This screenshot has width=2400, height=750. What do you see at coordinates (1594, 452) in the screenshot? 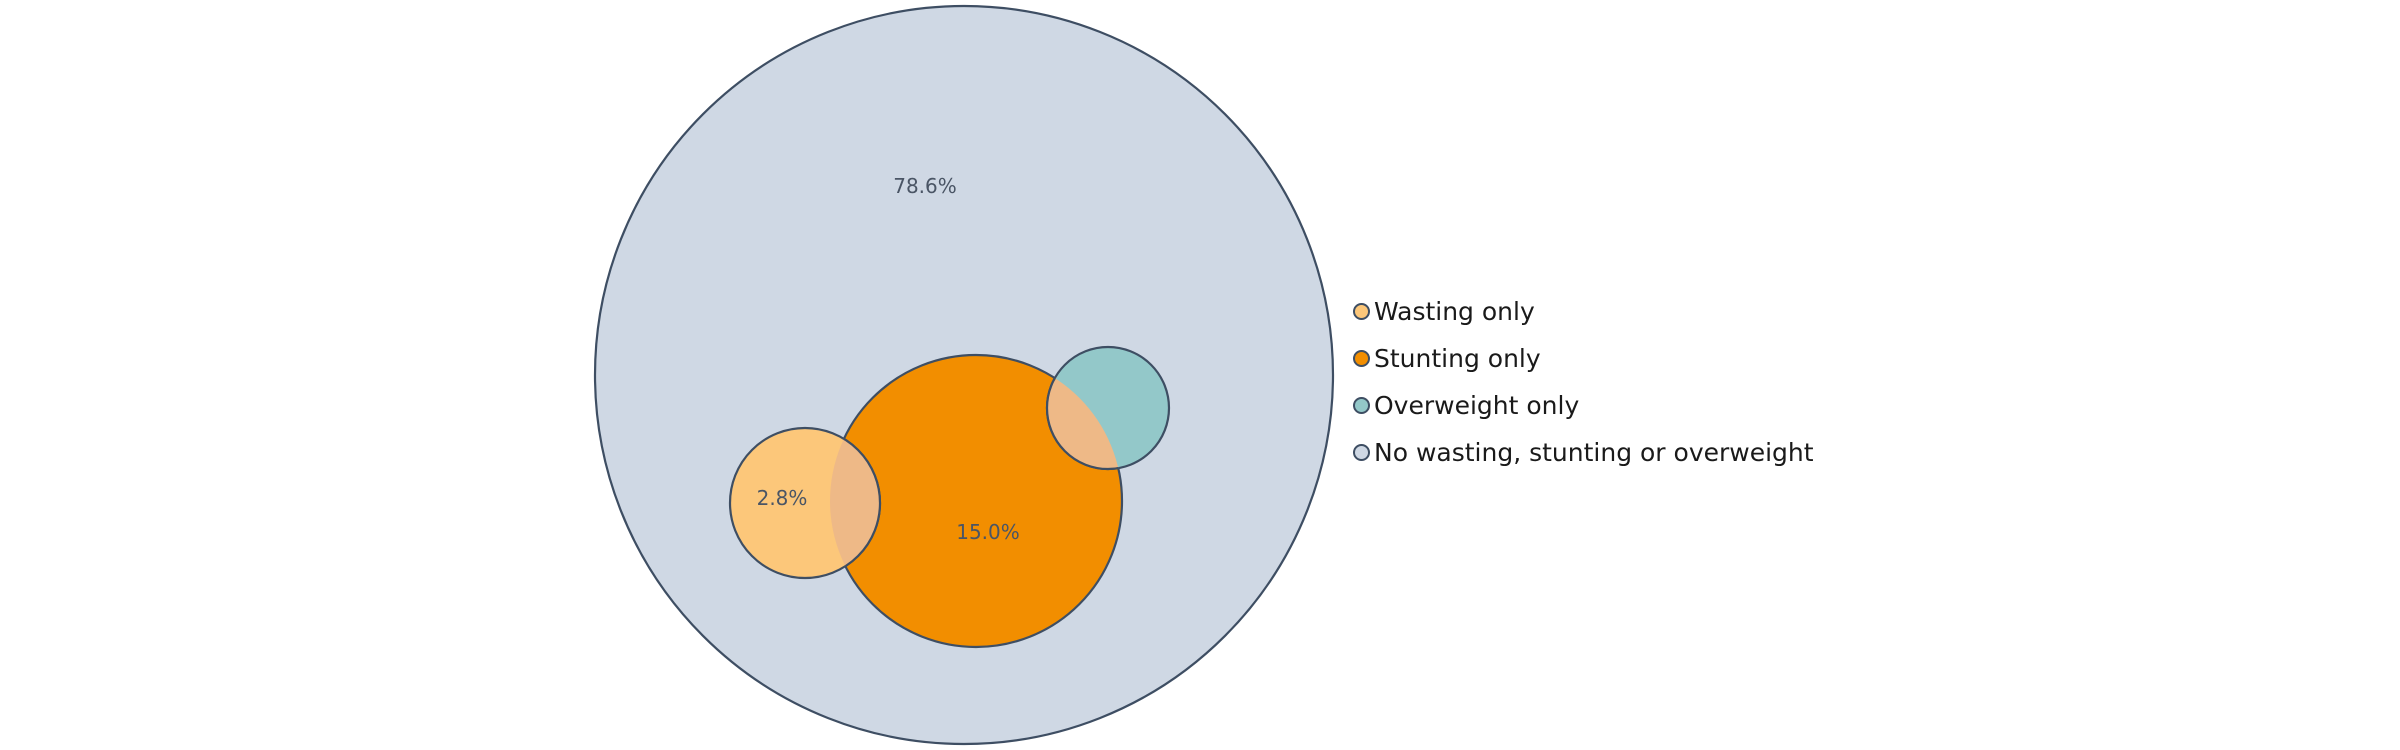
I see `legend-label-none: No wasting, stunting or overweight` at bounding box center [1594, 452].